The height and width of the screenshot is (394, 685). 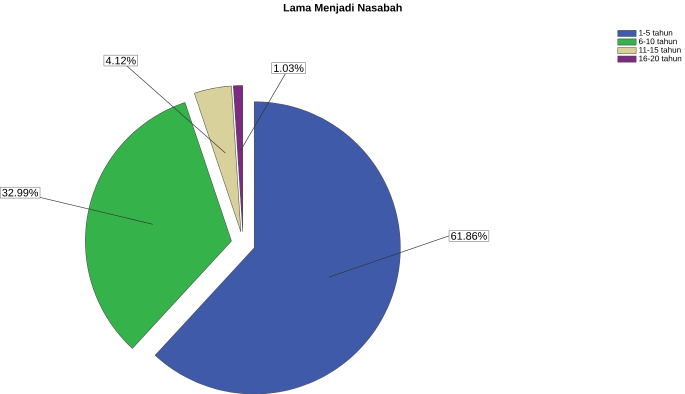 I want to click on data-label: 4.12%, so click(x=121, y=60).